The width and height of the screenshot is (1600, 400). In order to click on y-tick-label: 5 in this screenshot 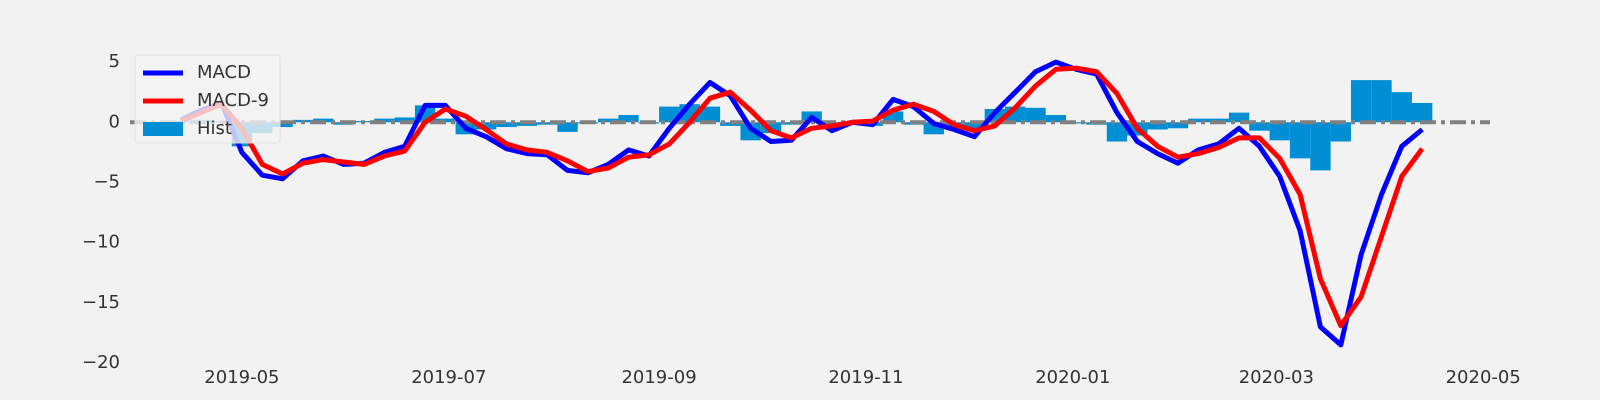, I will do `click(114, 61)`.